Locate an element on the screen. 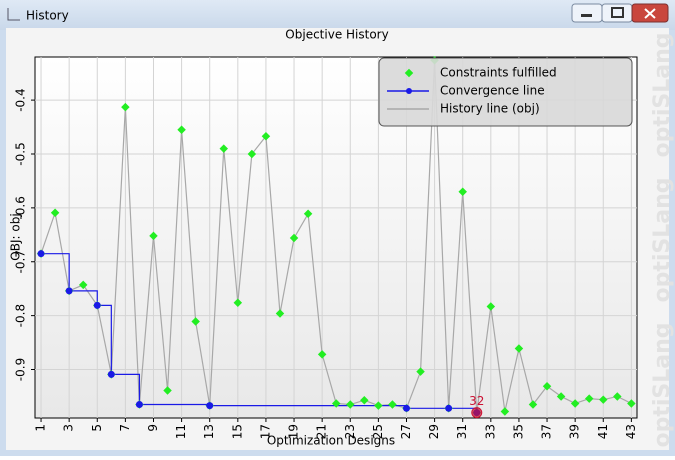  x-tick-label: 27 is located at coordinates (406, 431).